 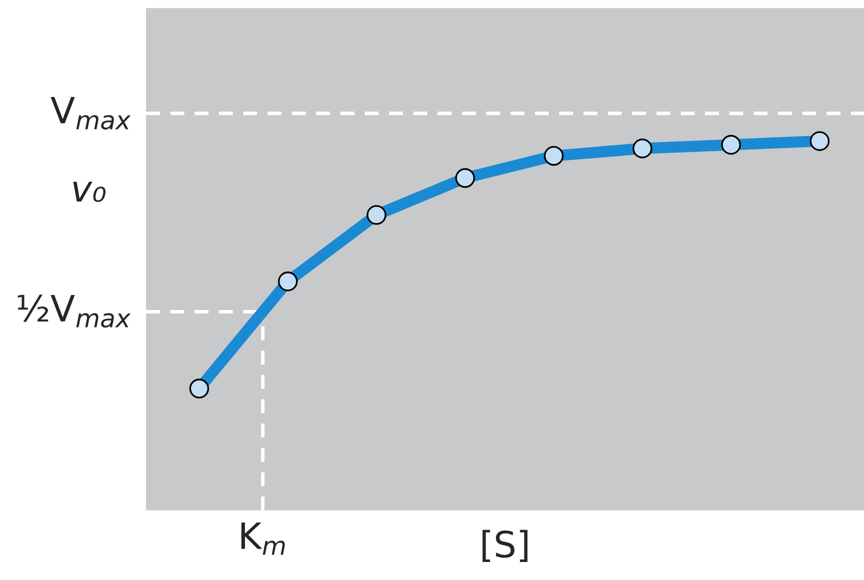 I want to click on ref-line-label: V$_{max}$, so click(x=90, y=113).